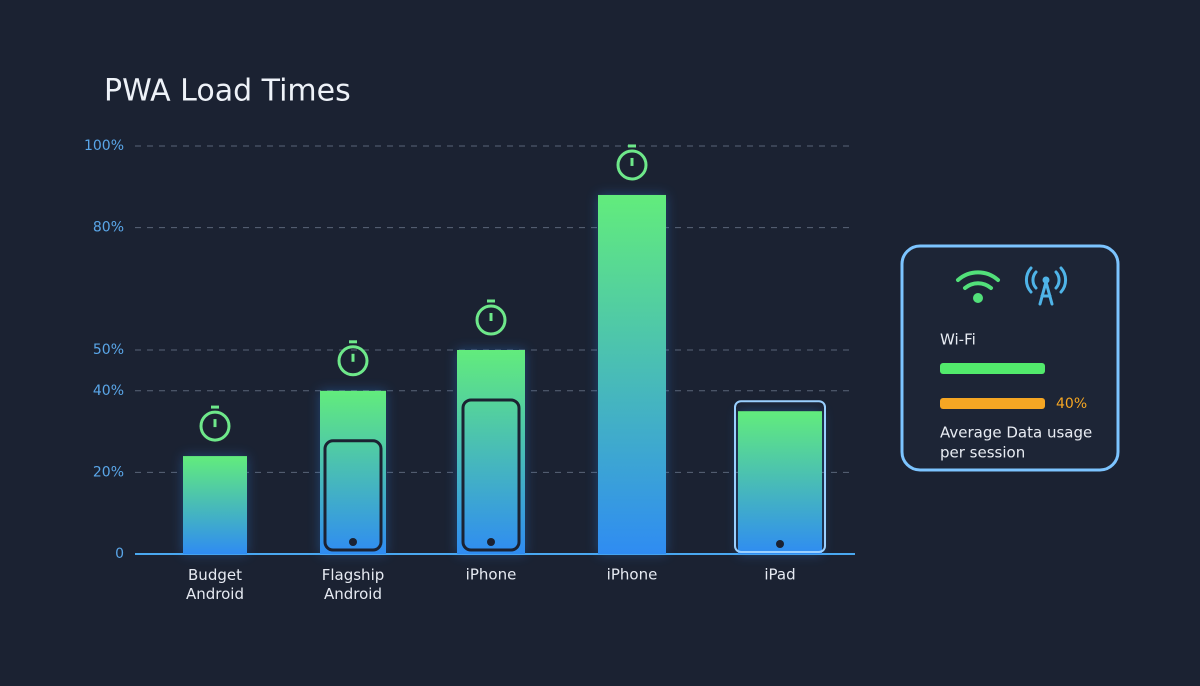 The height and width of the screenshot is (686, 1200). Describe the element at coordinates (1071, 404) in the screenshot. I see `panel-value: 40%` at that location.